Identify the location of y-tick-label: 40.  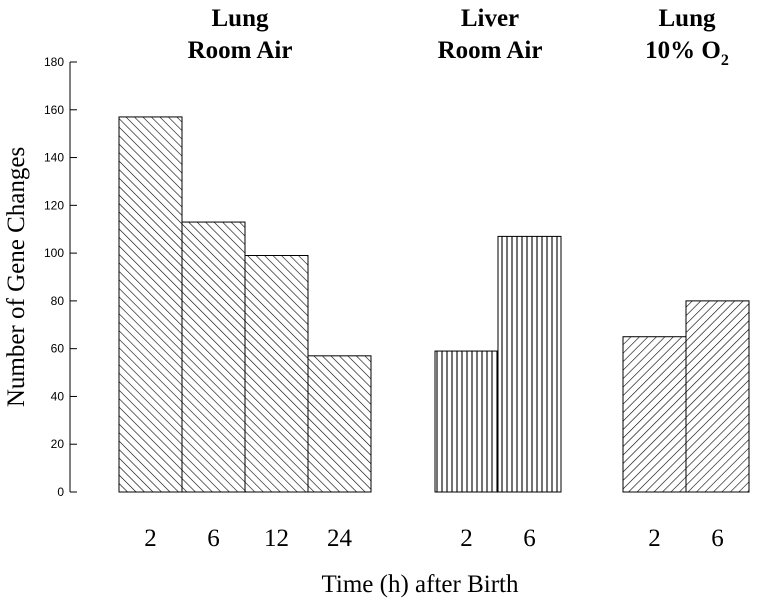
(58, 396).